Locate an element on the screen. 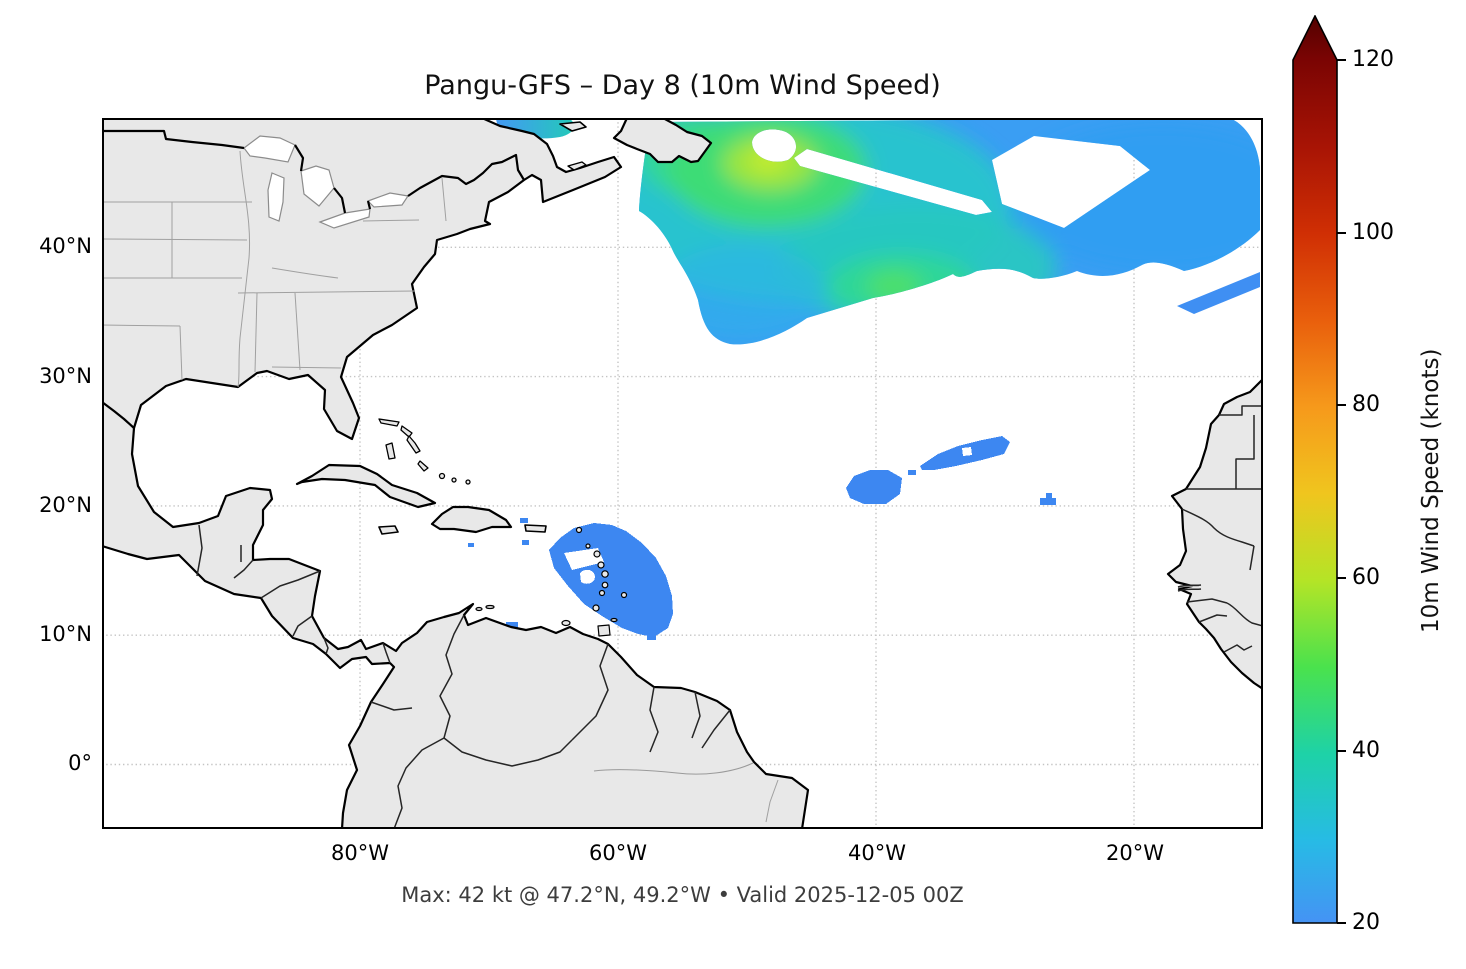 This screenshot has width=1466, height=969. lat-tick-label-0: 0° is located at coordinates (80, 763).